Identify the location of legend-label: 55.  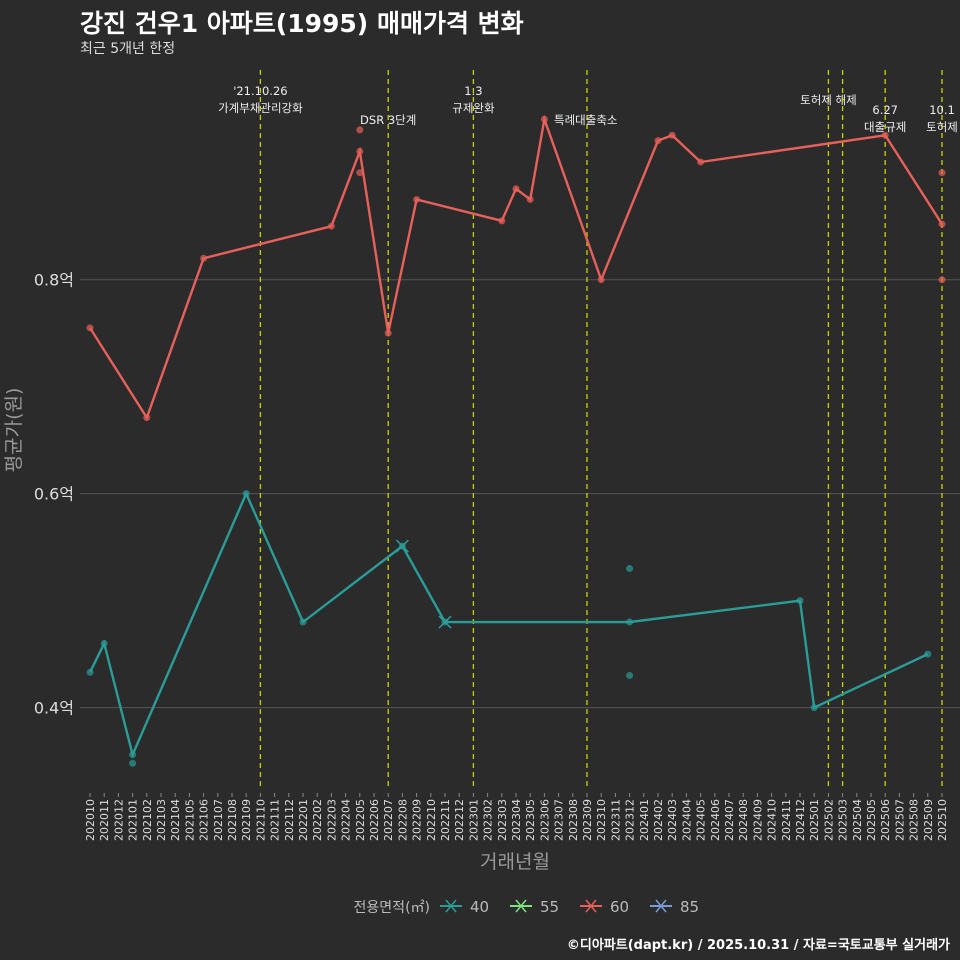
(549, 907).